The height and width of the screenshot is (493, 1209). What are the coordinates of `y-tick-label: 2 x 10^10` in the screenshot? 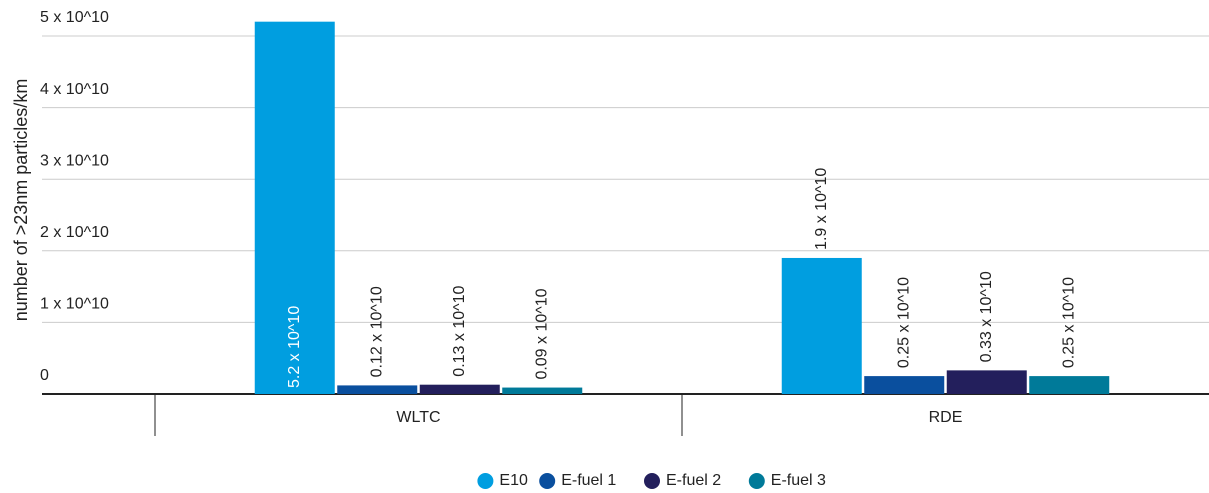 It's located at (74, 232).